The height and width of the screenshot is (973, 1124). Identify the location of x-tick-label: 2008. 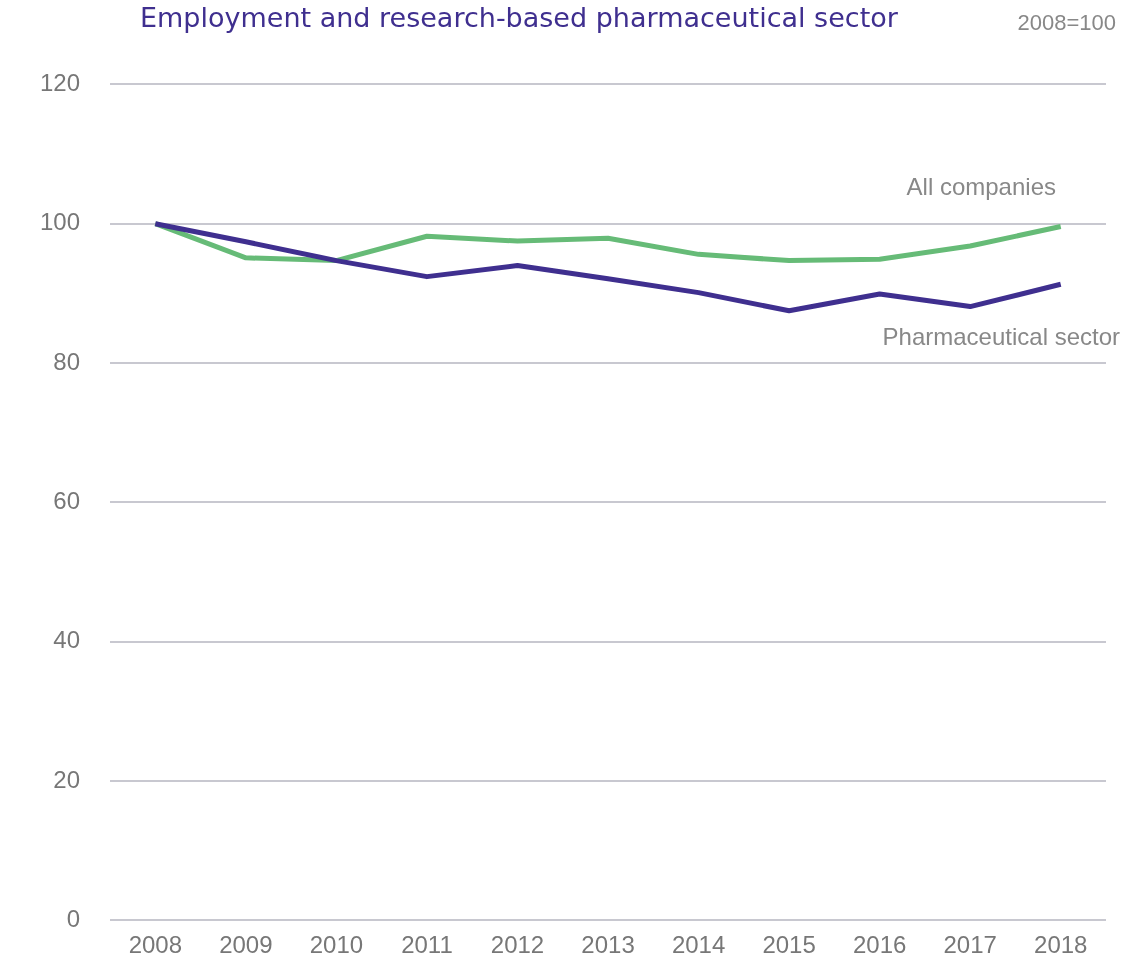
(155, 945).